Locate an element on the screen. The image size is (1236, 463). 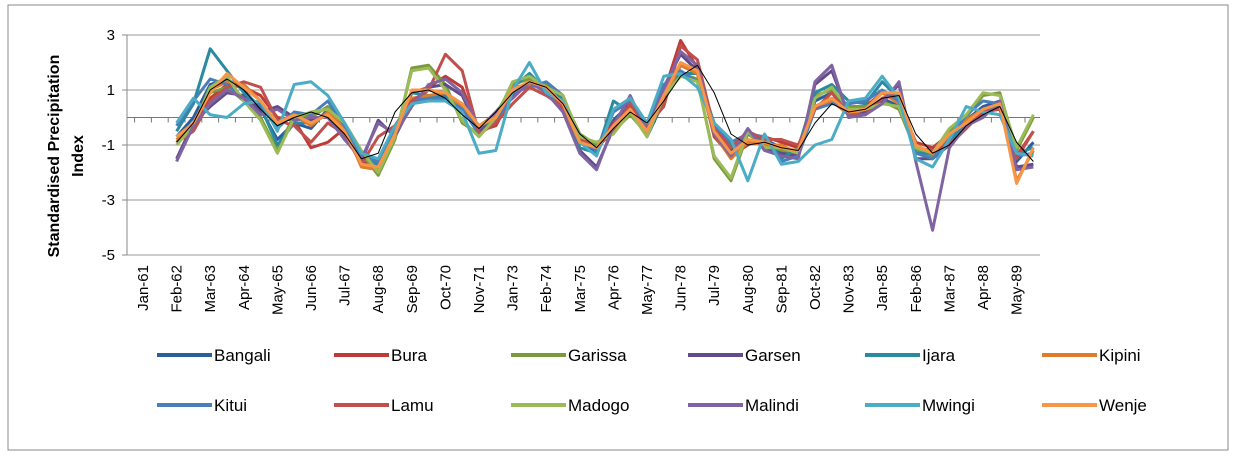
x-tick-label: May-77 is located at coordinates (647, 290).